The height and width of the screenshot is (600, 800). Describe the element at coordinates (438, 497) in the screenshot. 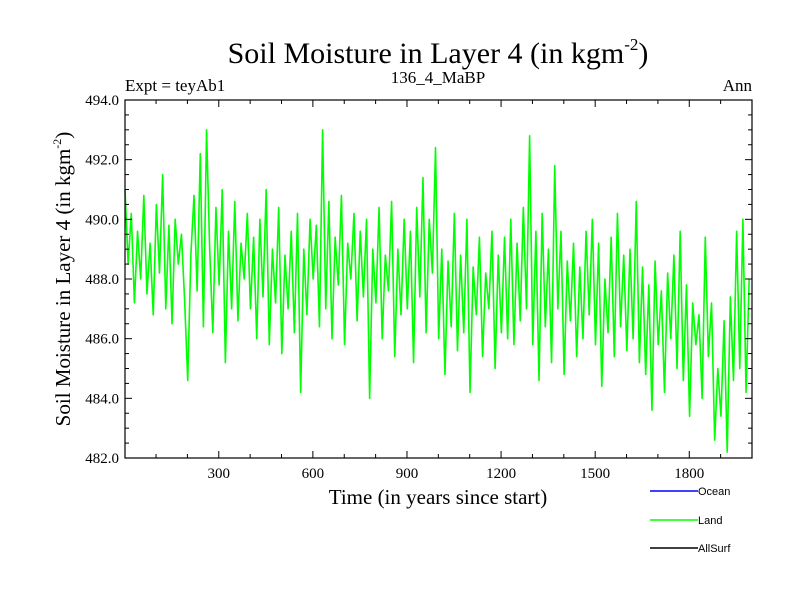

I see `x-axis-title: Time (in years since start)` at that location.